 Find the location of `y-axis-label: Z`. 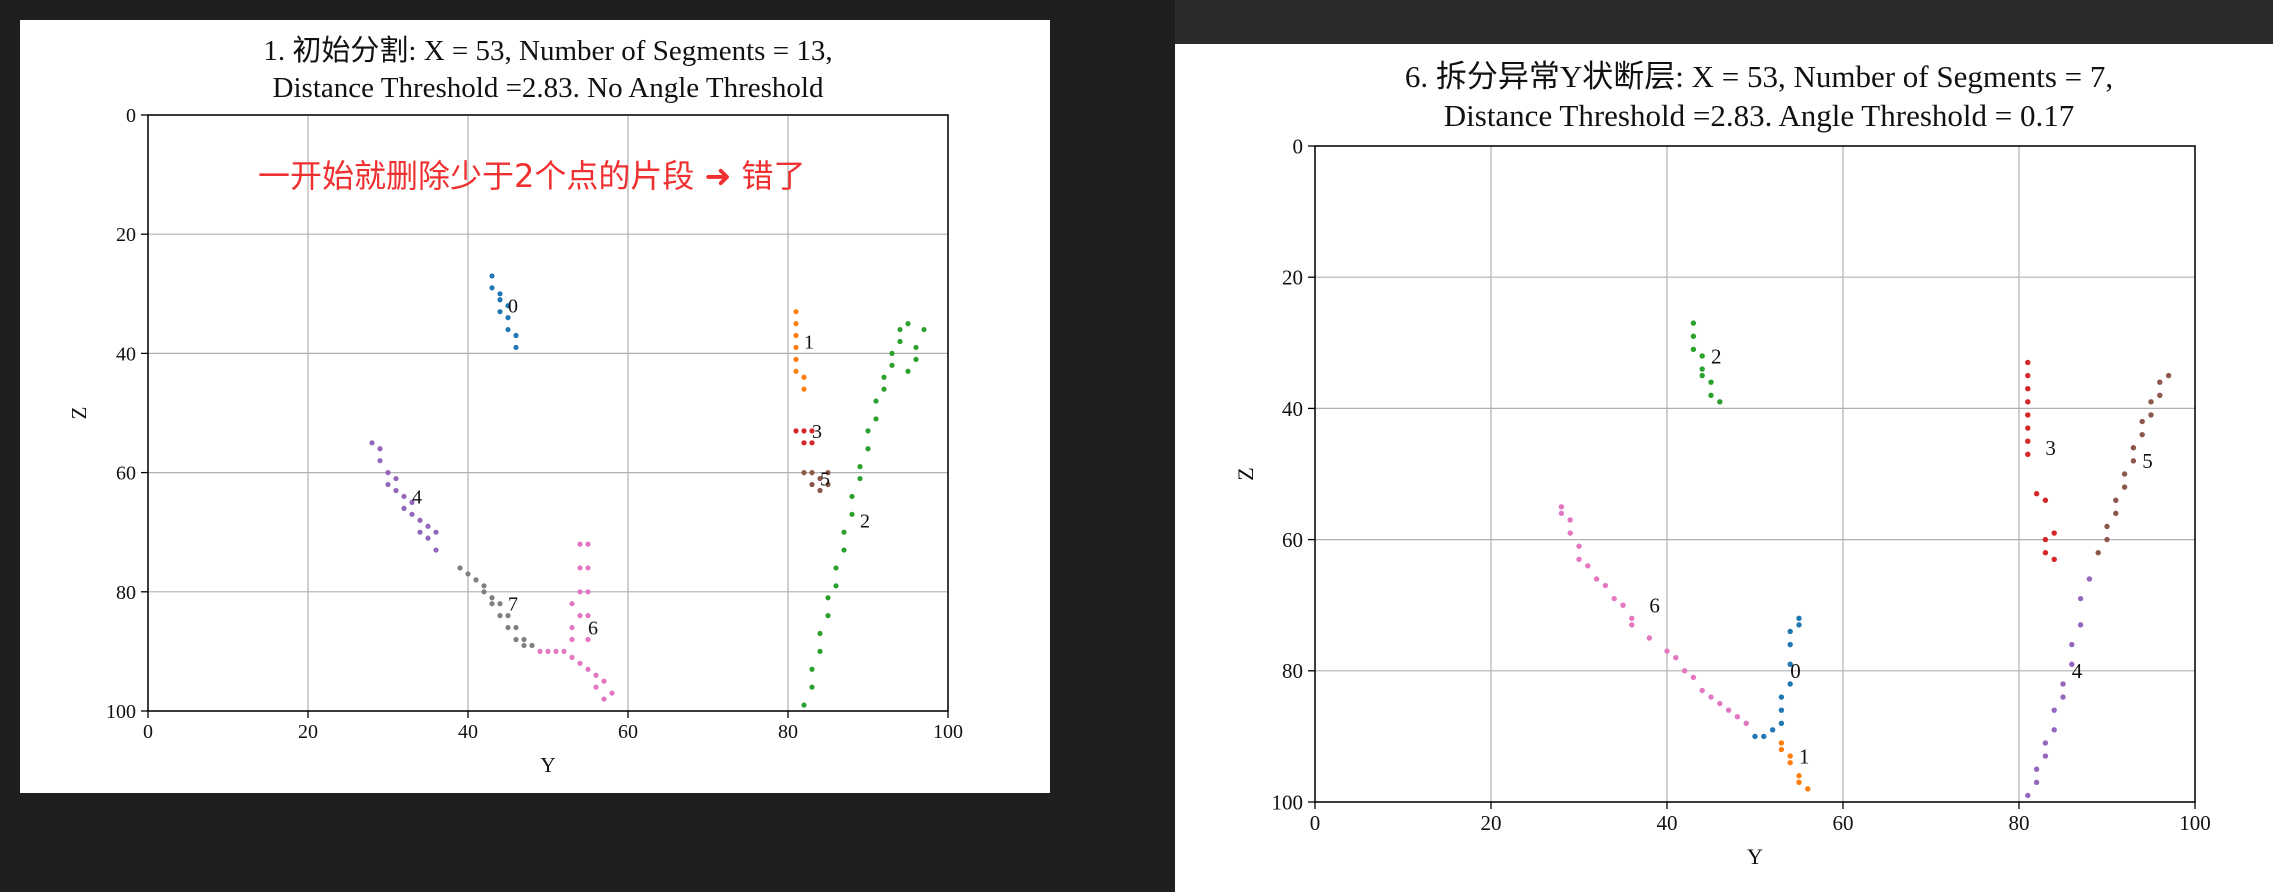

y-axis-label: Z is located at coordinates (1245, 473).